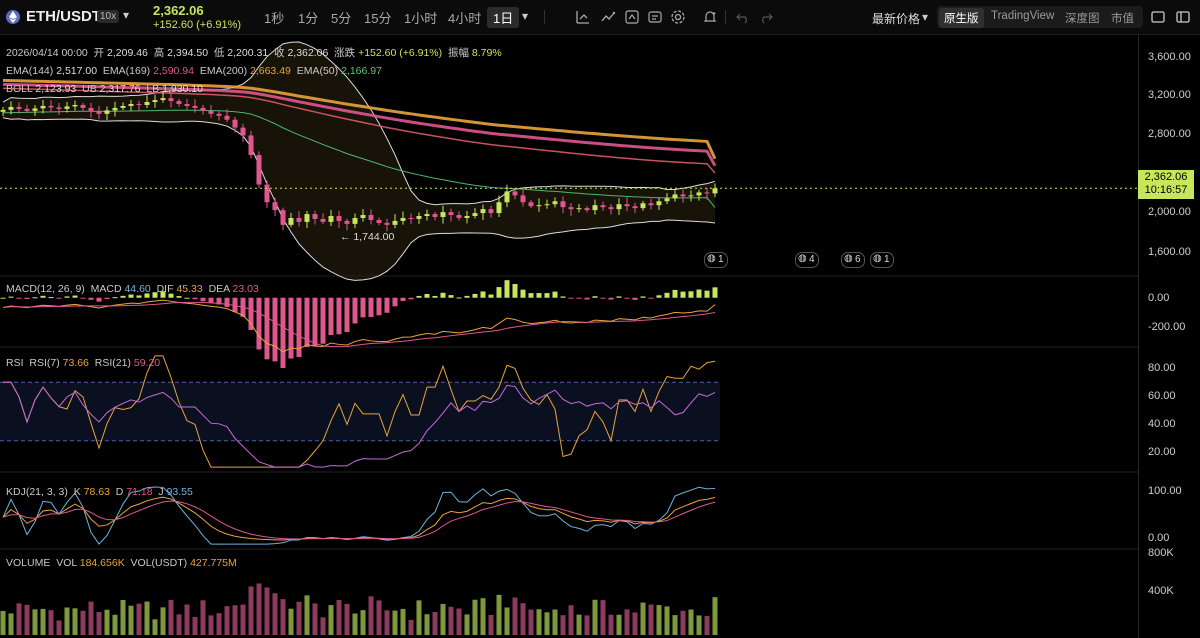 The height and width of the screenshot is (638, 1200). I want to click on volume-legend: VOLUME VOL 184.656K VOL(USDT) 427.775M, so click(121, 563).